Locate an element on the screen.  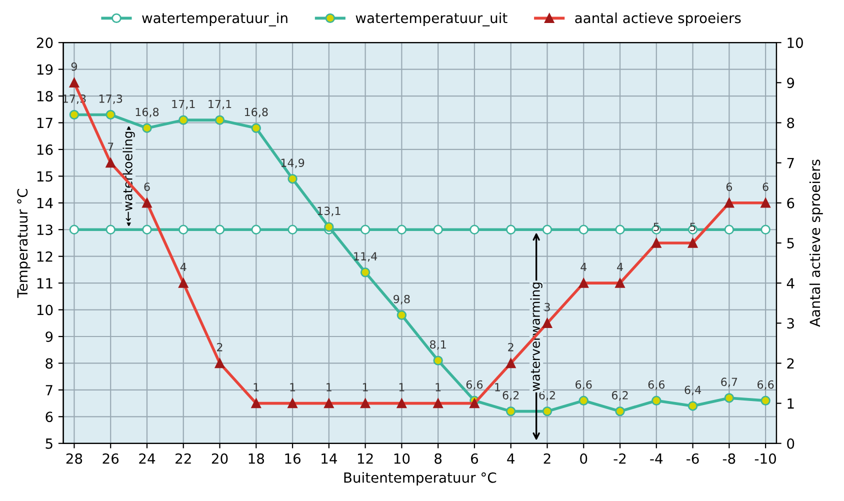
y2-tick-label: 7 is located at coordinates (790, 163).